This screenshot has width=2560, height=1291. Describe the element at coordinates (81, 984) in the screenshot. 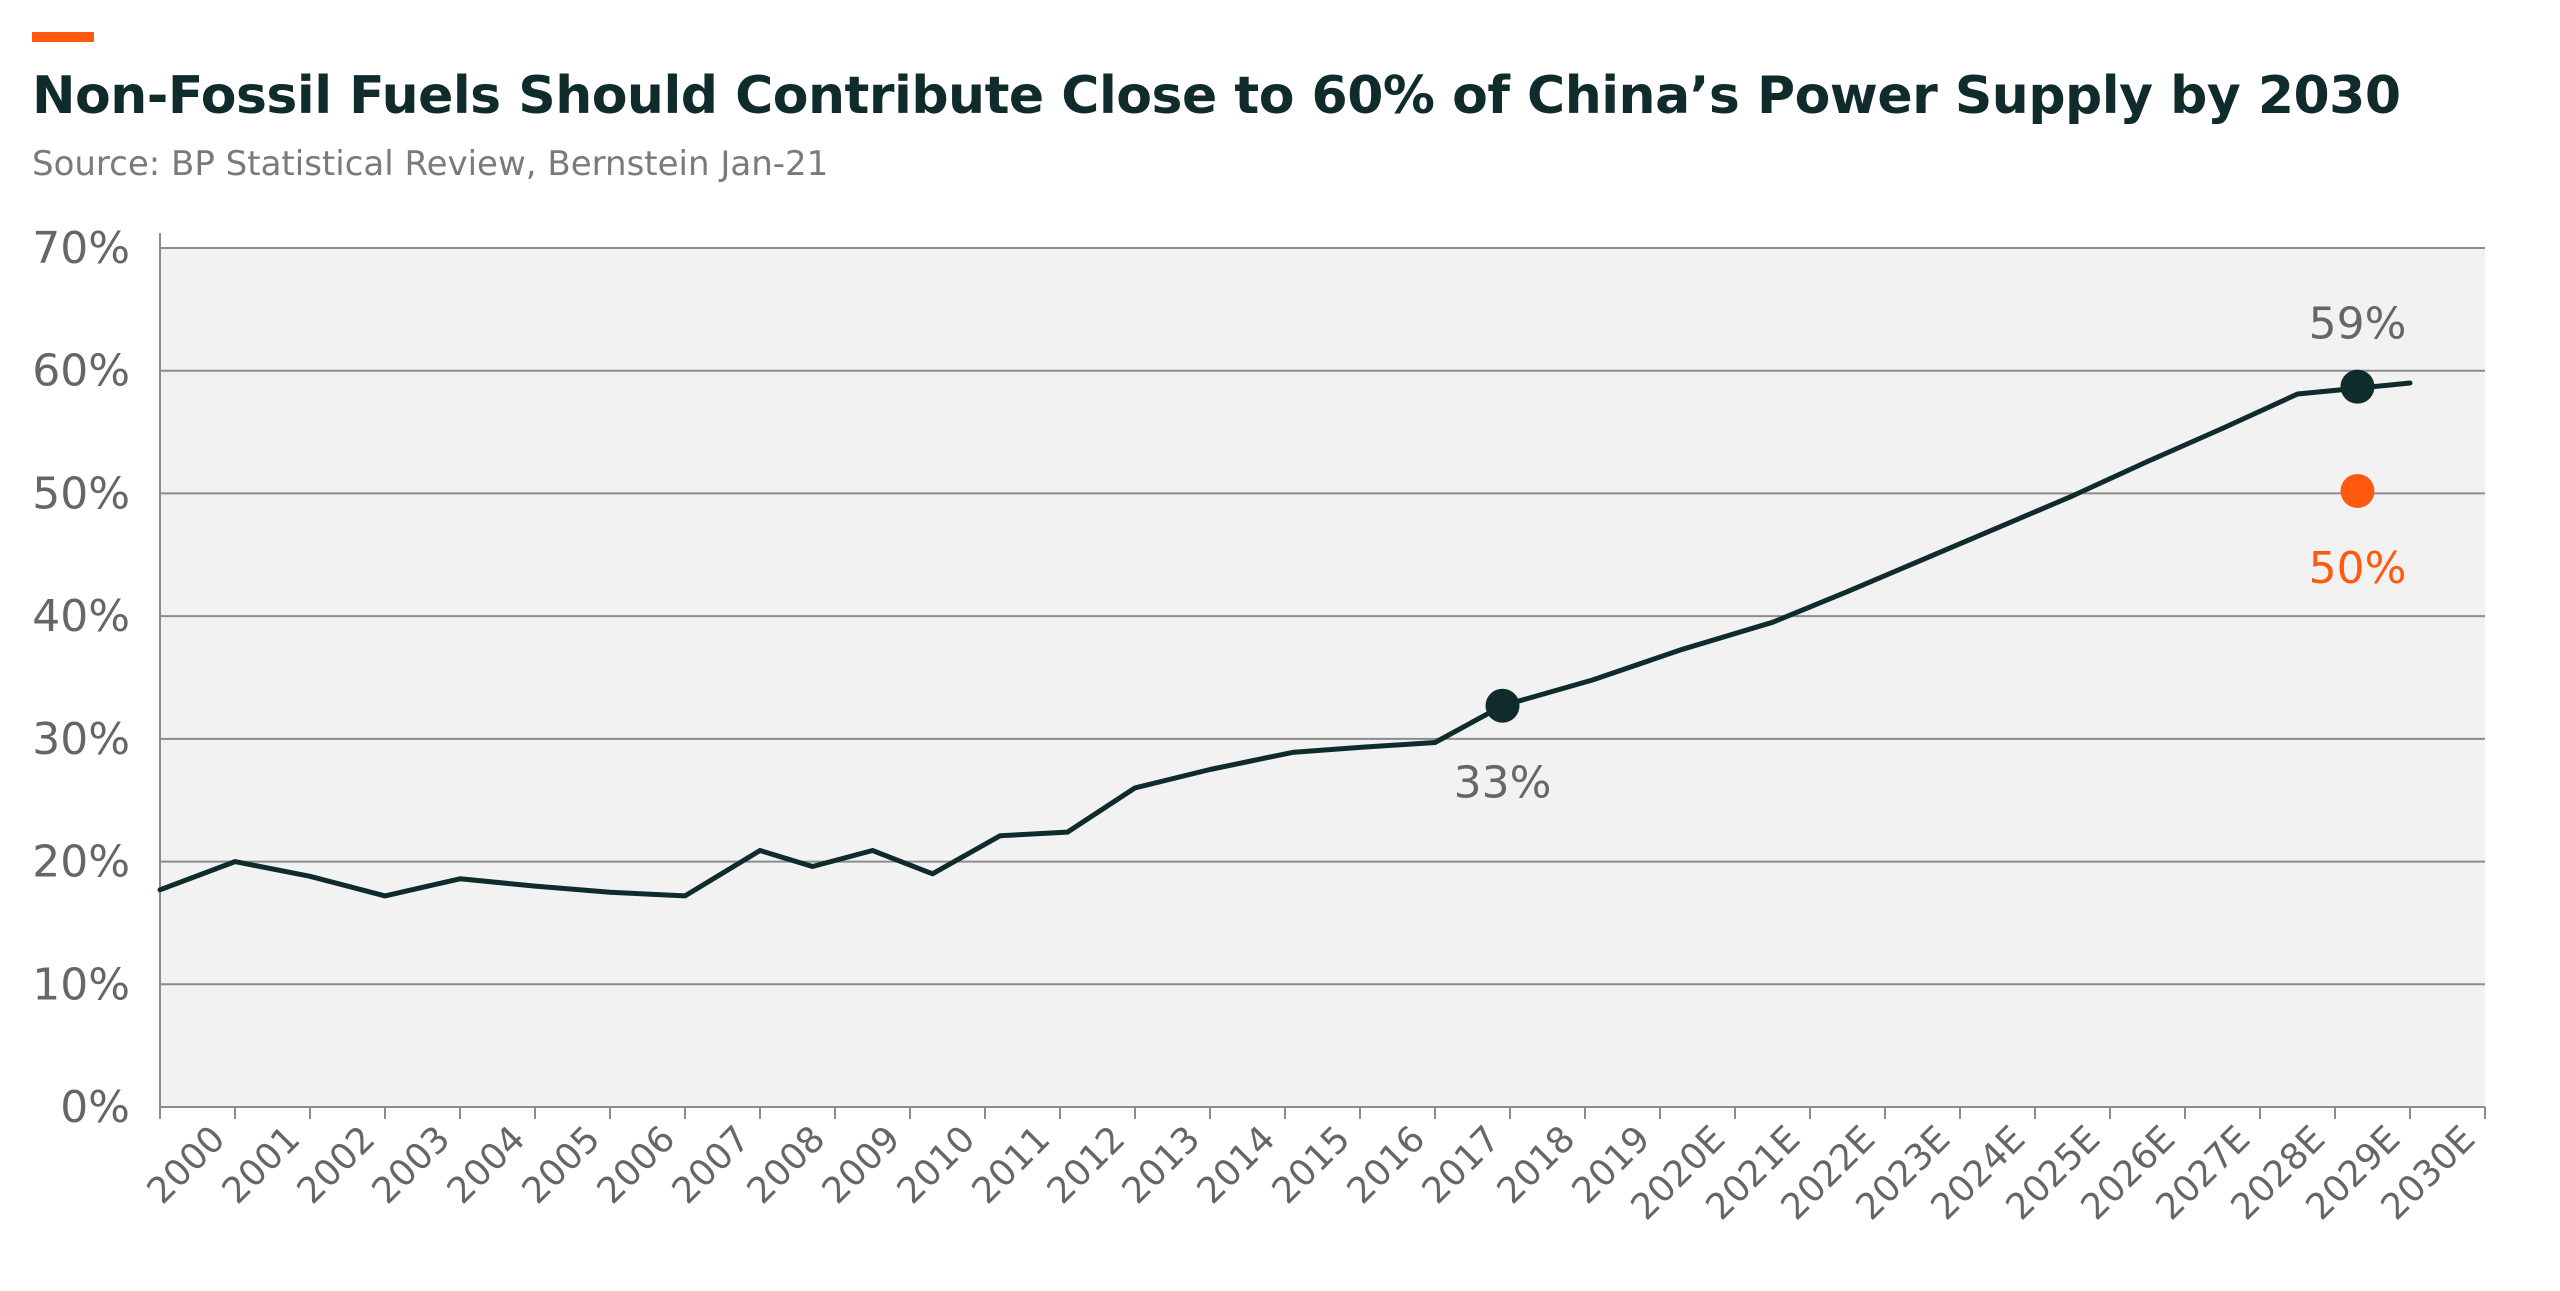

I see `y-tick-label: 10%` at that location.